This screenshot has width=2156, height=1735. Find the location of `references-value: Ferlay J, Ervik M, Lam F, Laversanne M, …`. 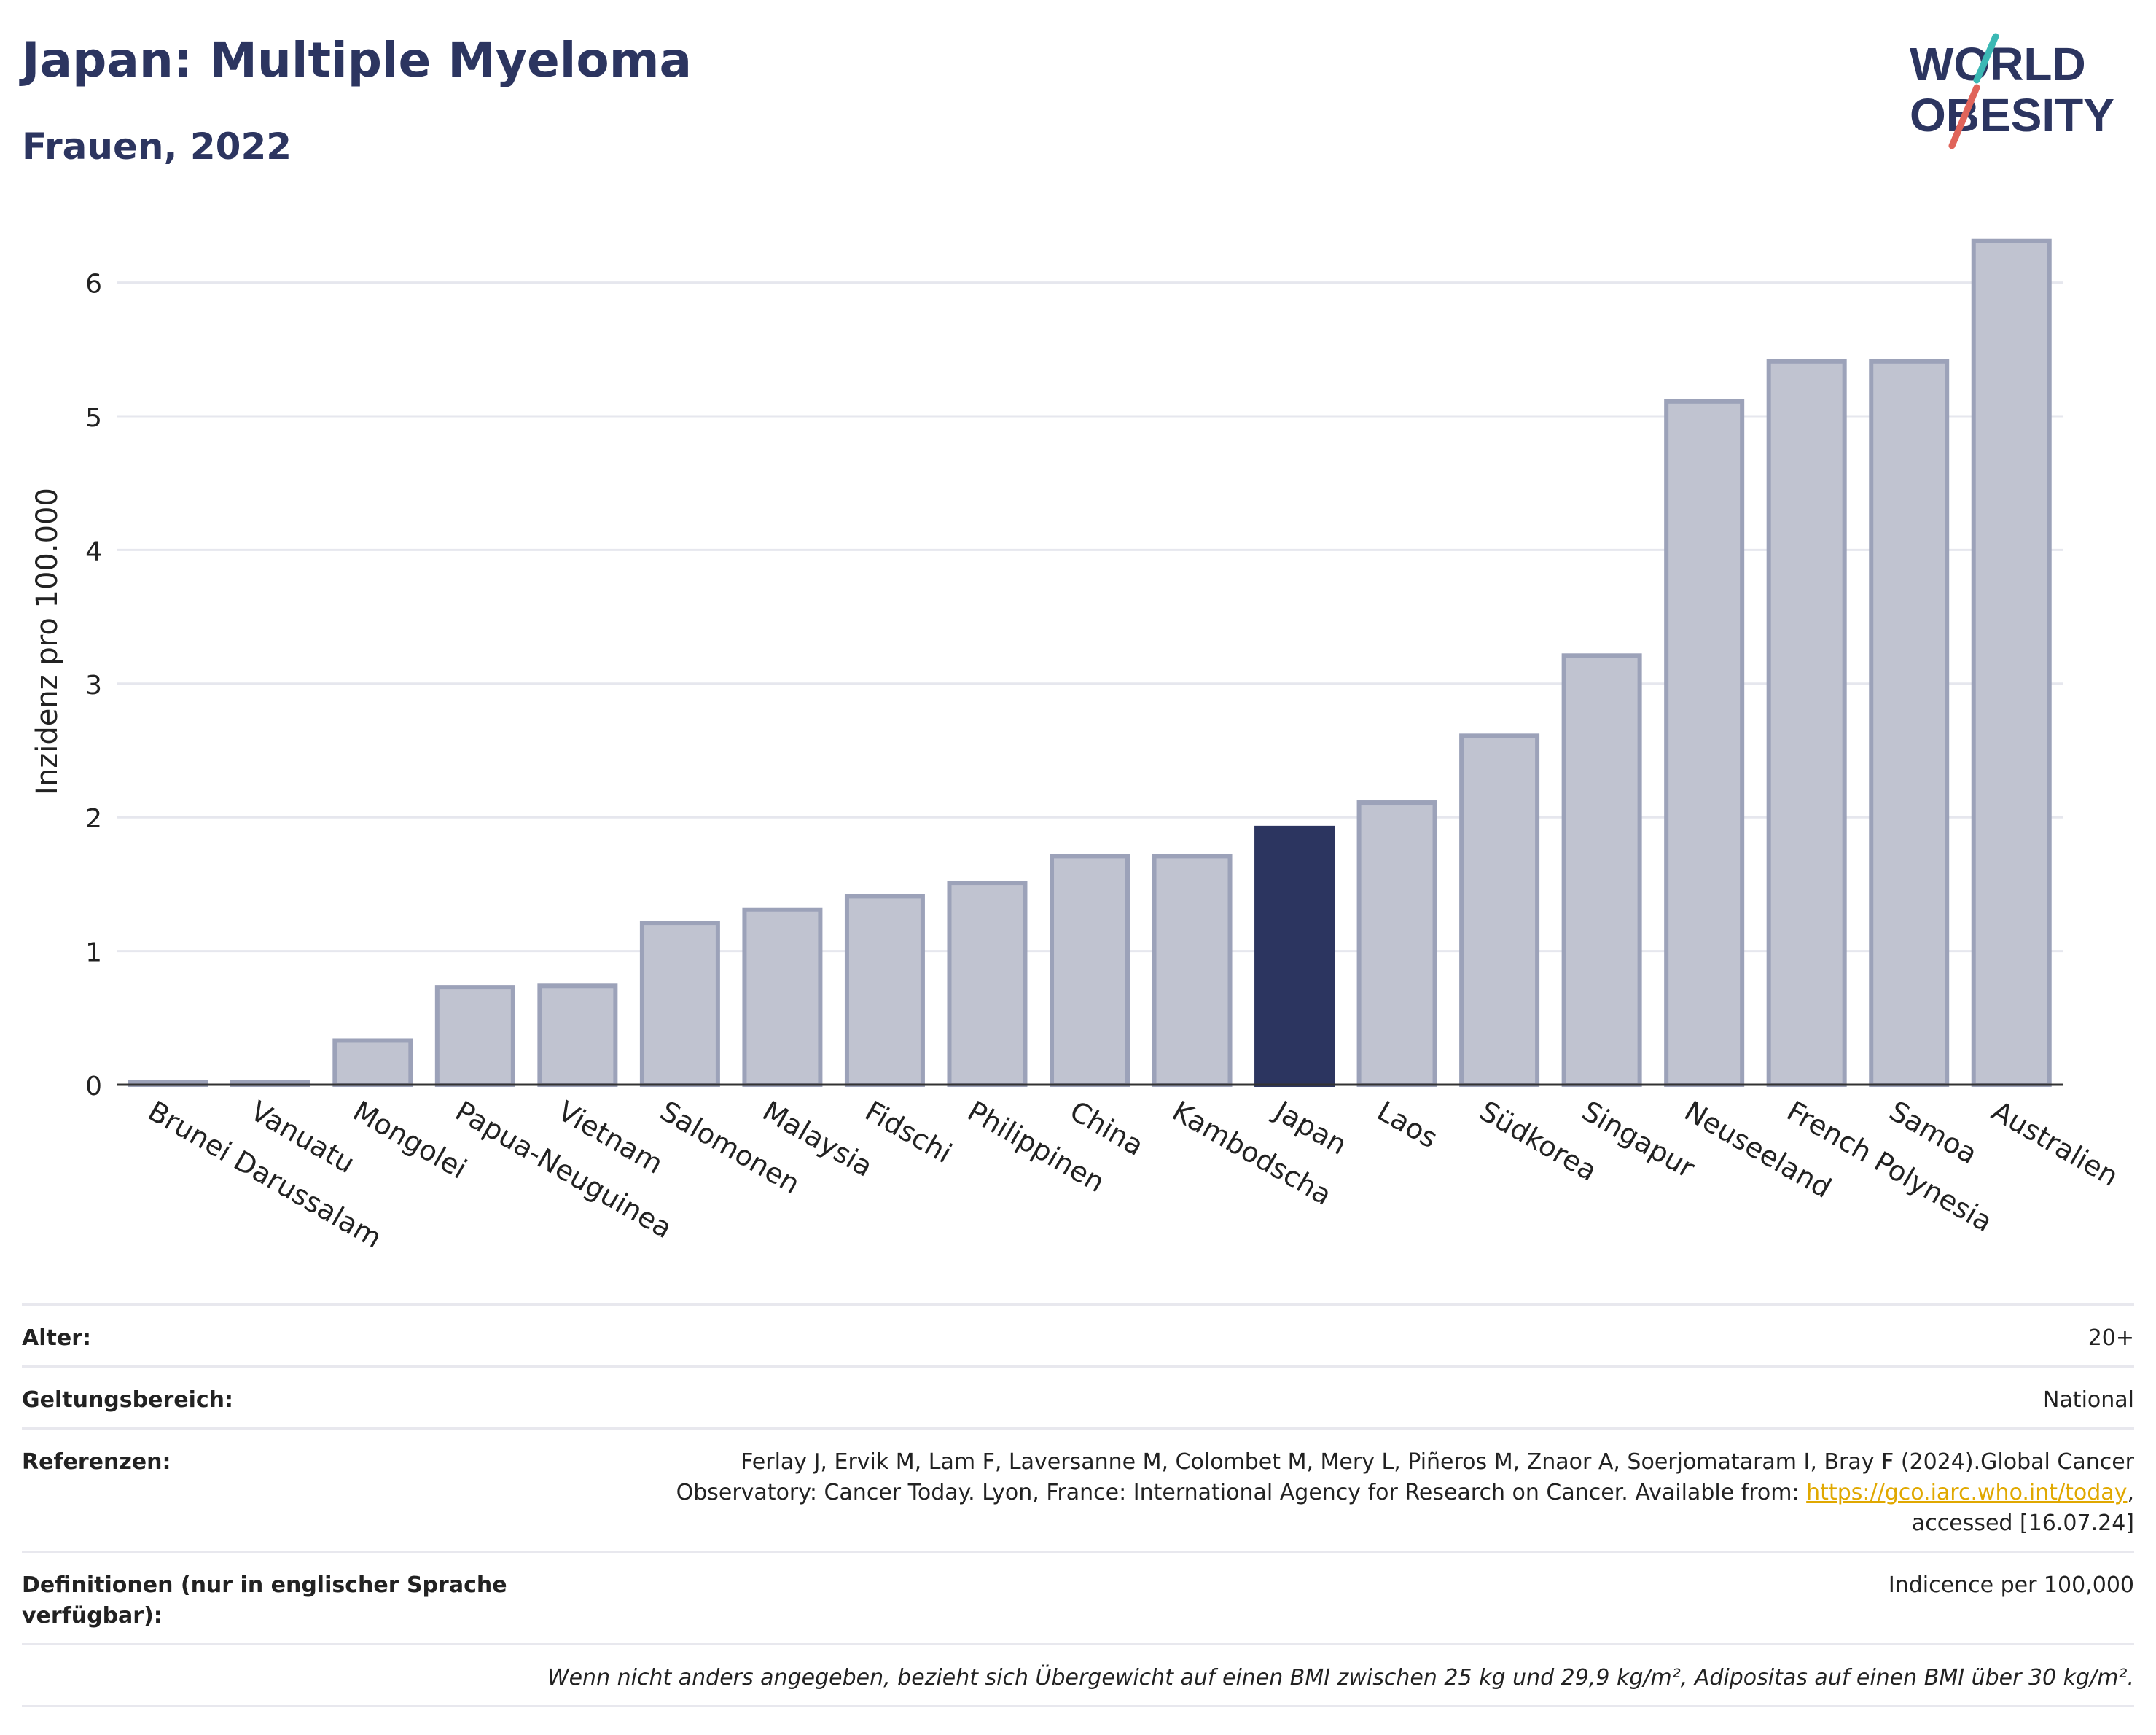

references-value: Ferlay J, Ervik M, Lam F, Laversanne M, … is located at coordinates (1340, 1493).